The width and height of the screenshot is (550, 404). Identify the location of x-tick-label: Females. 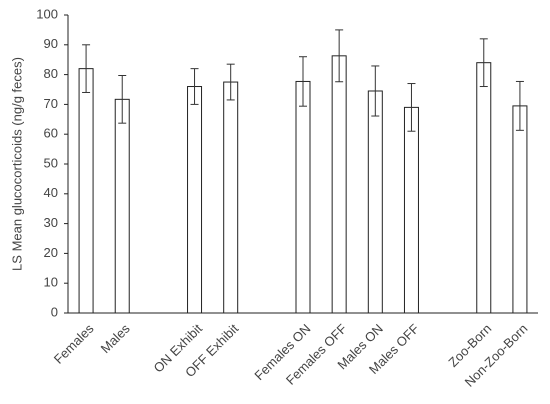
(74, 344).